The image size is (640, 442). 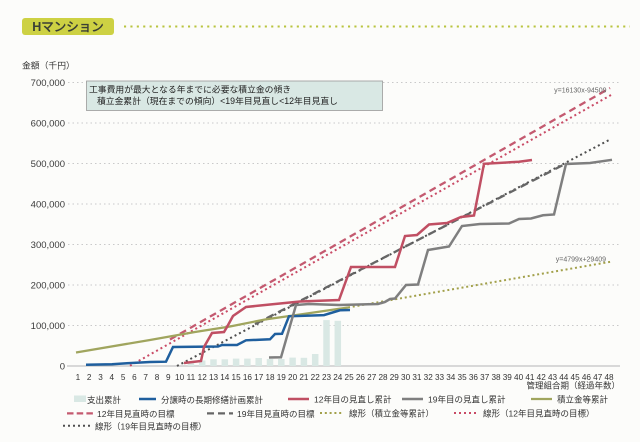 I want to click on svg-text: 34, so click(x=451, y=377).